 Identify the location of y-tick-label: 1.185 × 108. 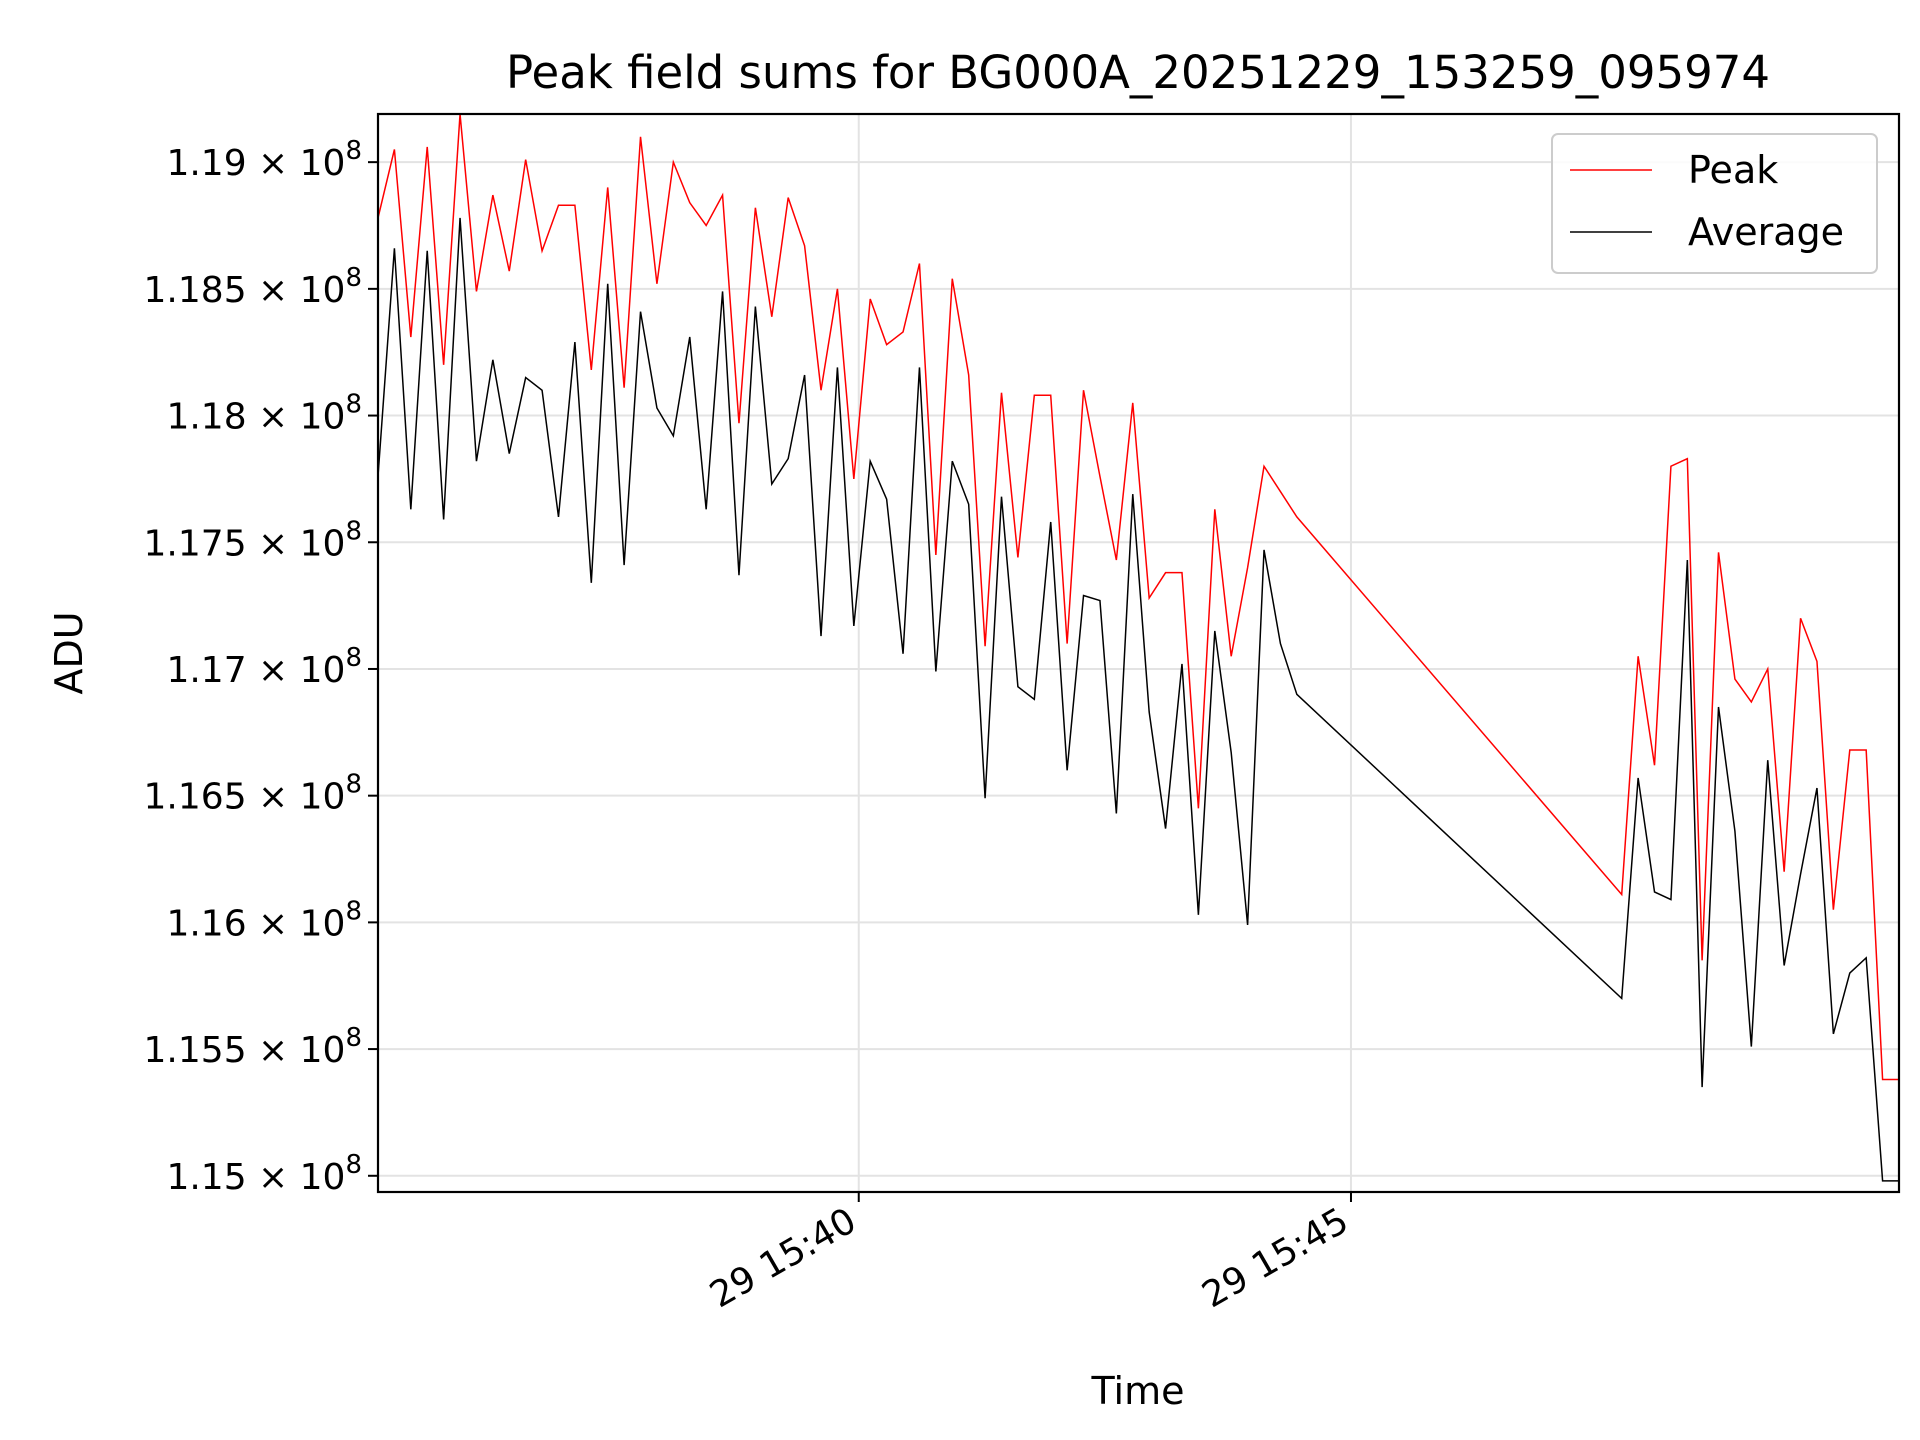
(253, 287).